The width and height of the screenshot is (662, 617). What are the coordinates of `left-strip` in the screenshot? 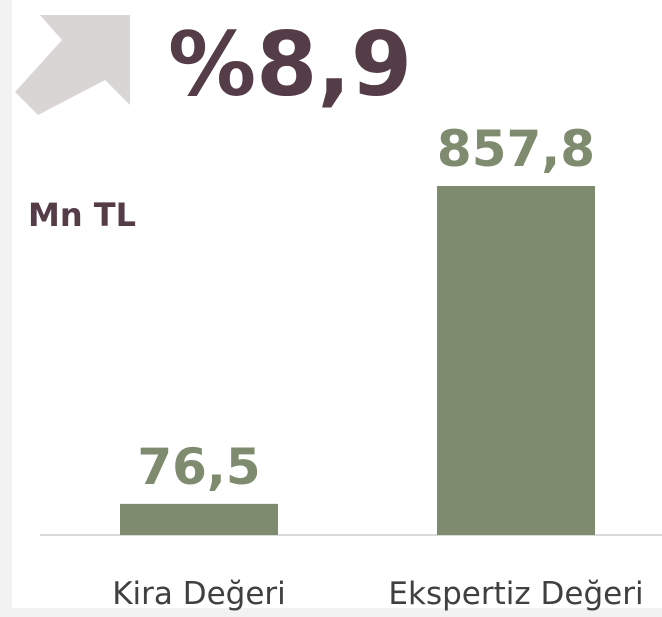 It's located at (6, 308).